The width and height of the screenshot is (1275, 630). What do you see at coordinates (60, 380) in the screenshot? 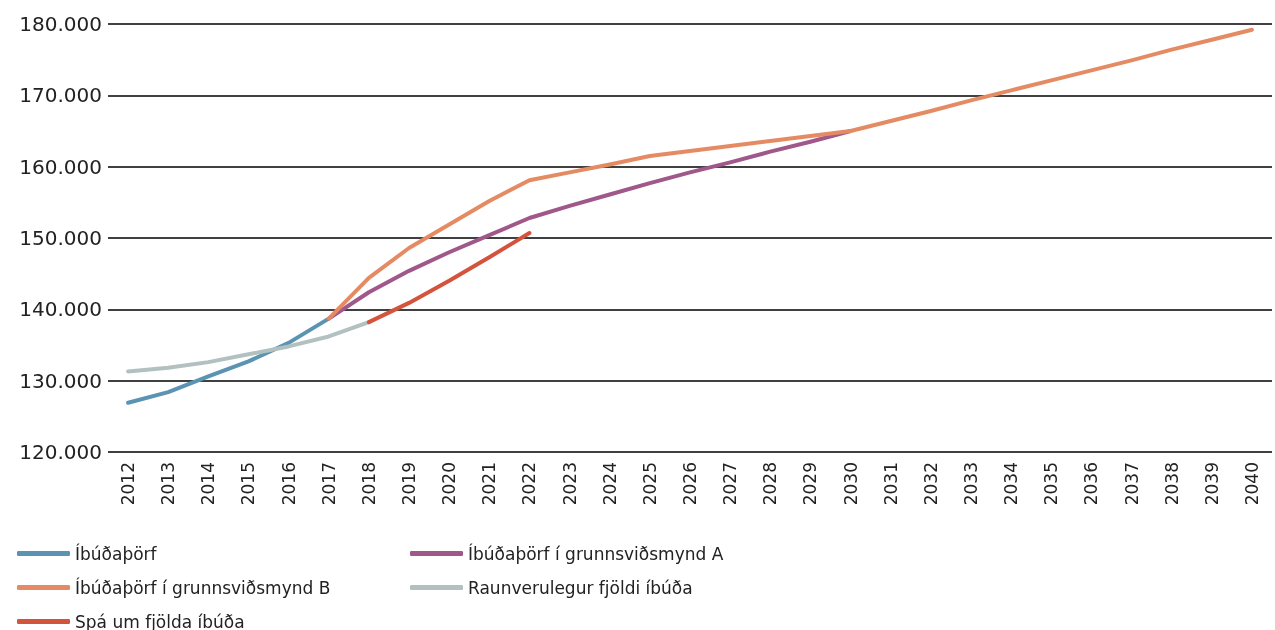
I see `y-tick-label: 130.000` at bounding box center [60, 380].